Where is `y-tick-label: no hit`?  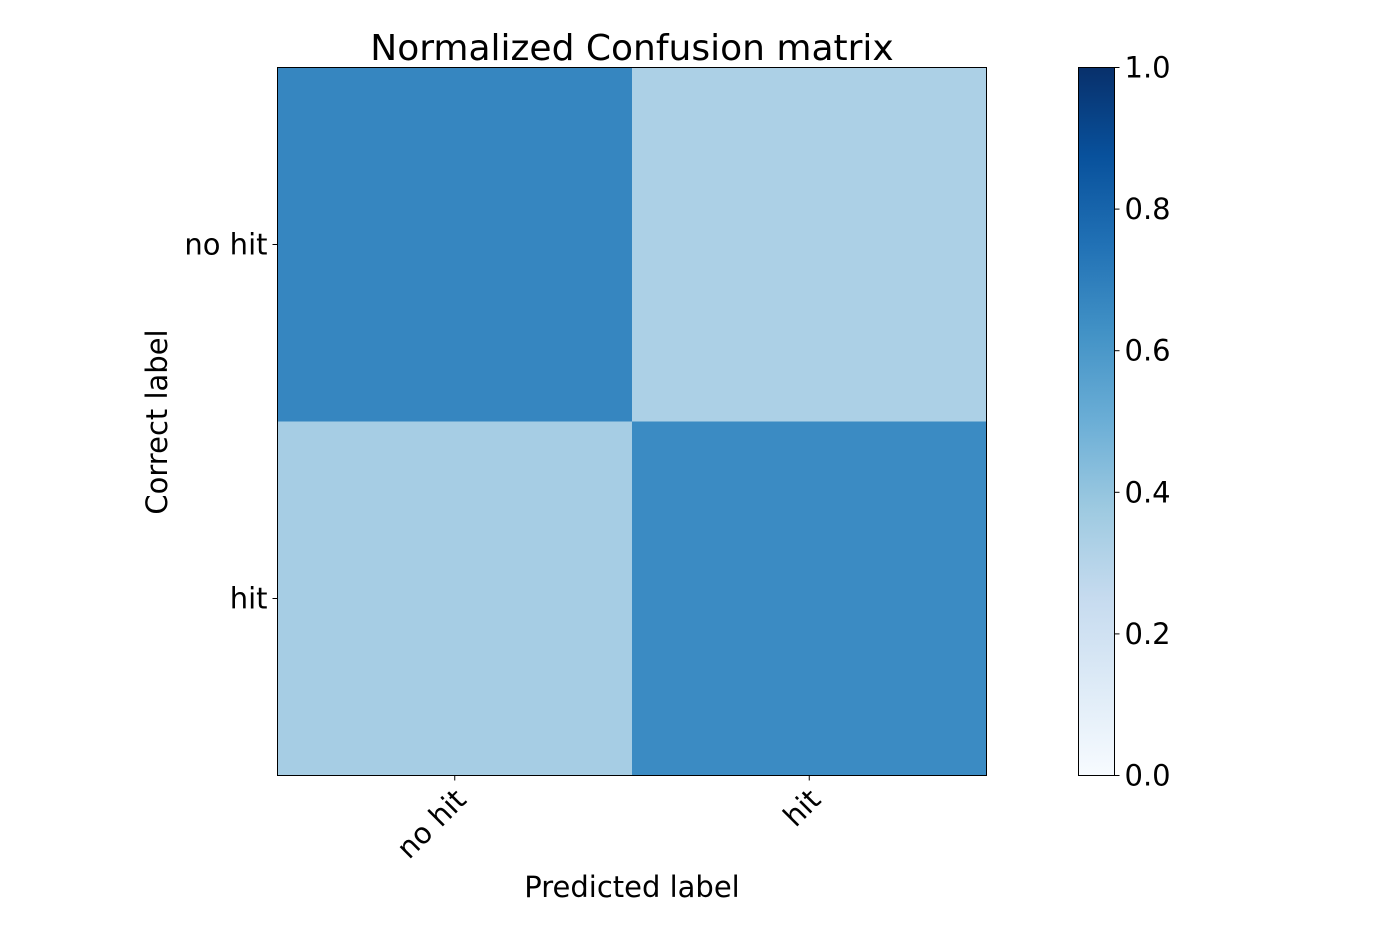
y-tick-label: no hit is located at coordinates (225, 245).